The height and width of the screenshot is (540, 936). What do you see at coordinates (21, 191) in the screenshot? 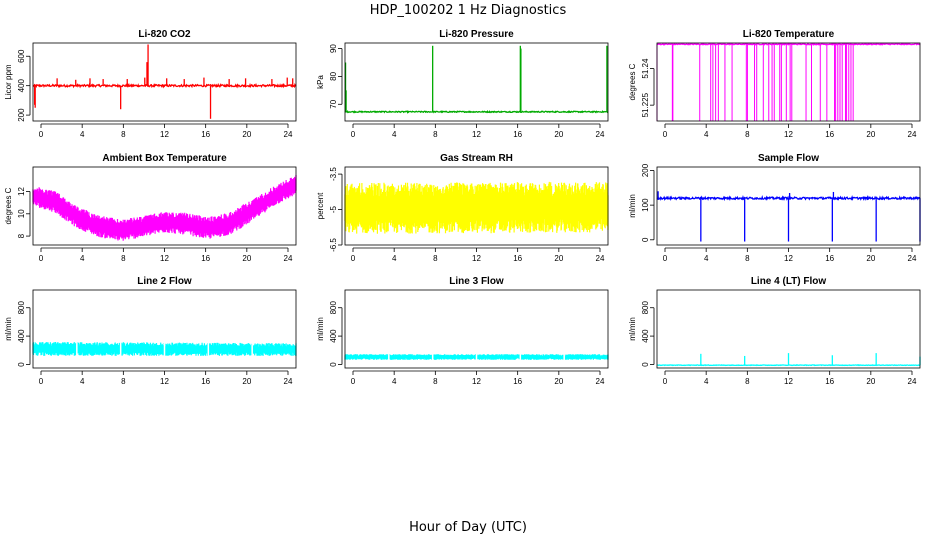
I see `y-tick-label: 12` at bounding box center [21, 191].